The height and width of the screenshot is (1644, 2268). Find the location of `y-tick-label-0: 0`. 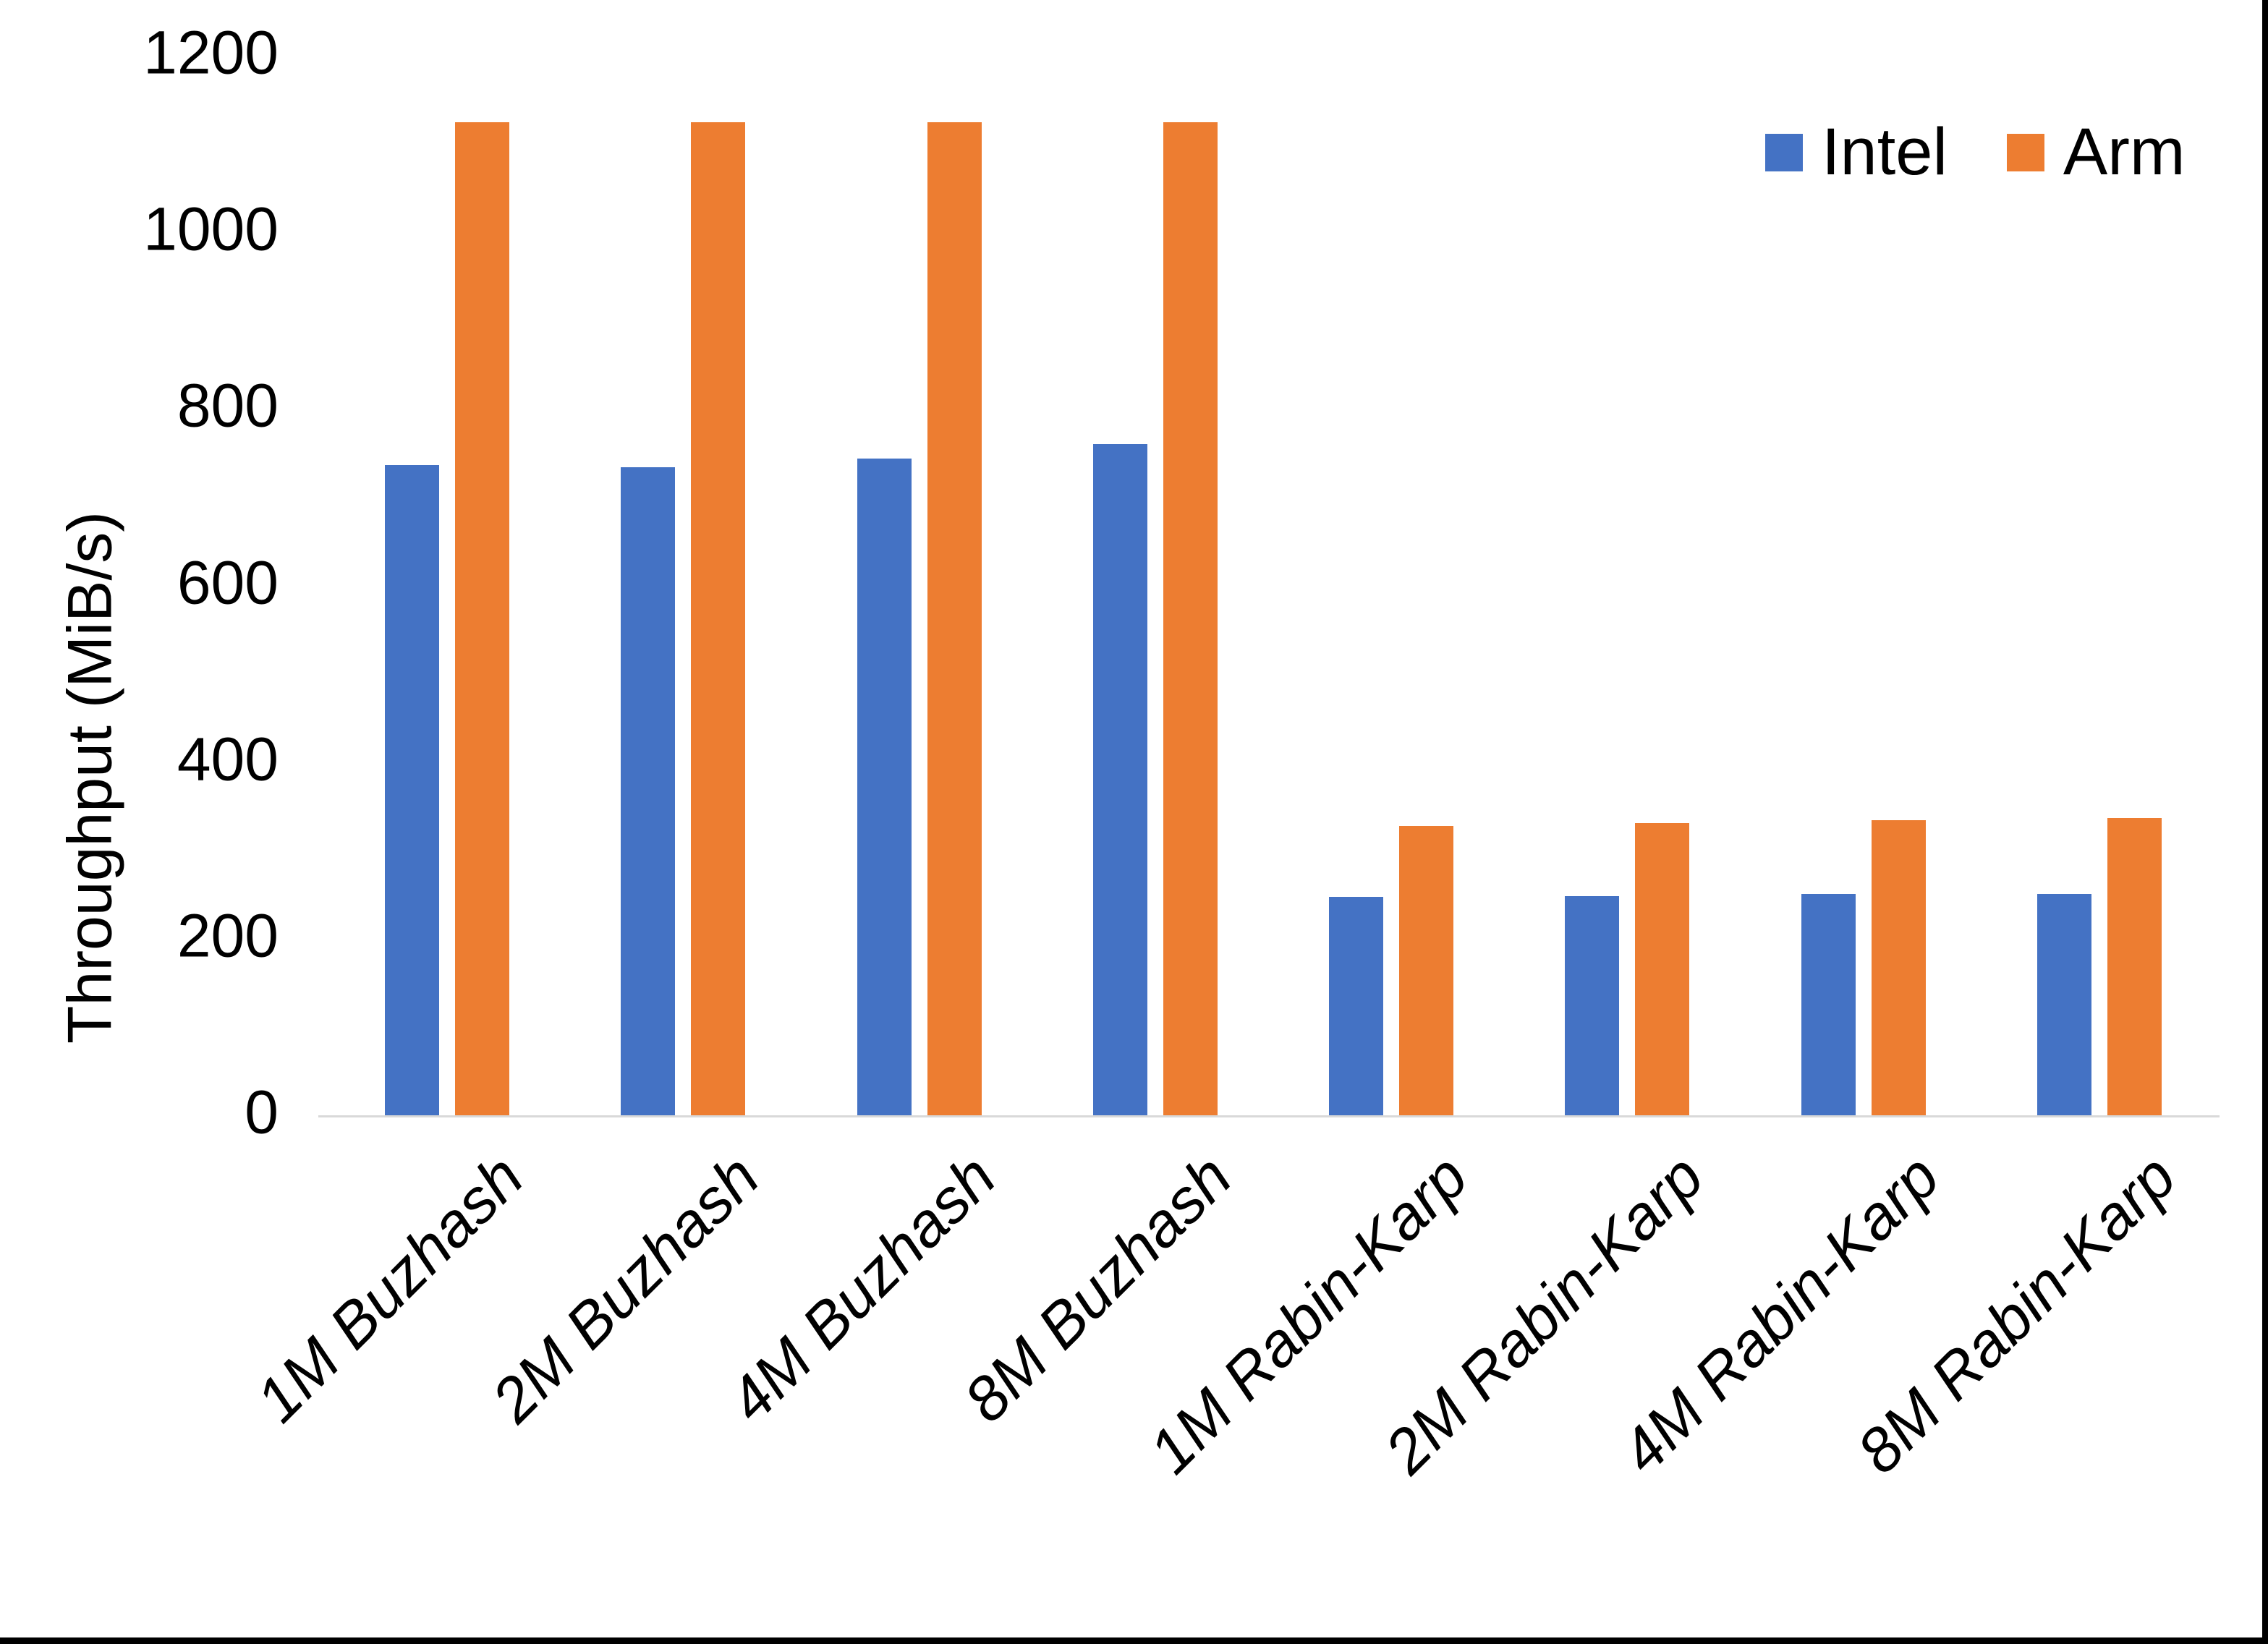

y-tick-label-0: 0 is located at coordinates (262, 1112).